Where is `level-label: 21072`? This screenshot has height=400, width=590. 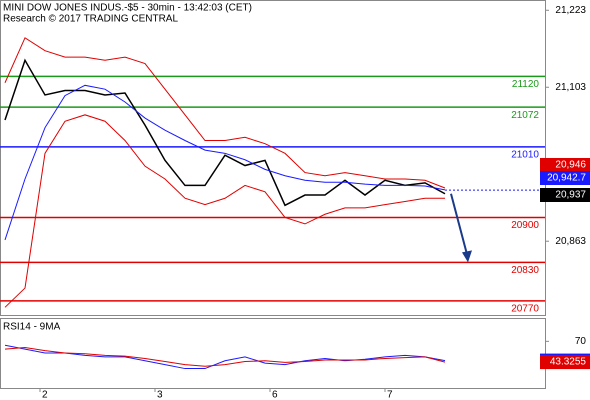
level-label: 21072 is located at coordinates (525, 115).